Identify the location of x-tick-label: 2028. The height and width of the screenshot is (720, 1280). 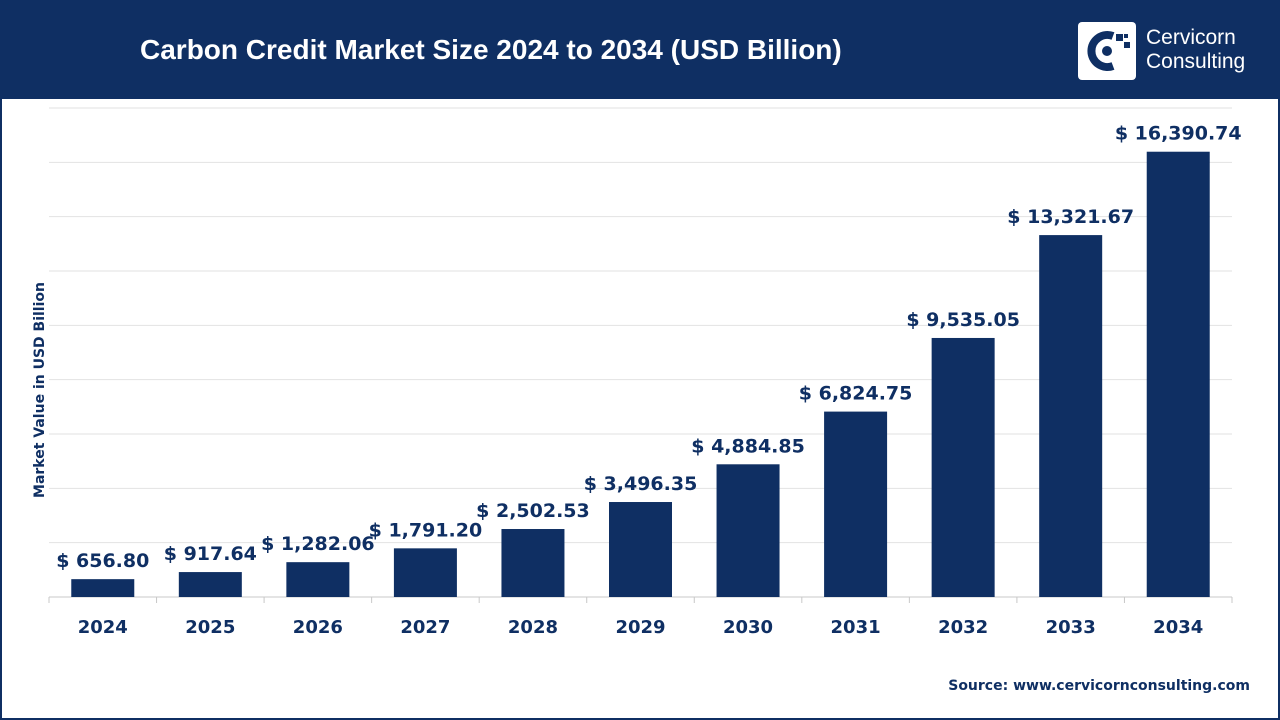
(533, 627).